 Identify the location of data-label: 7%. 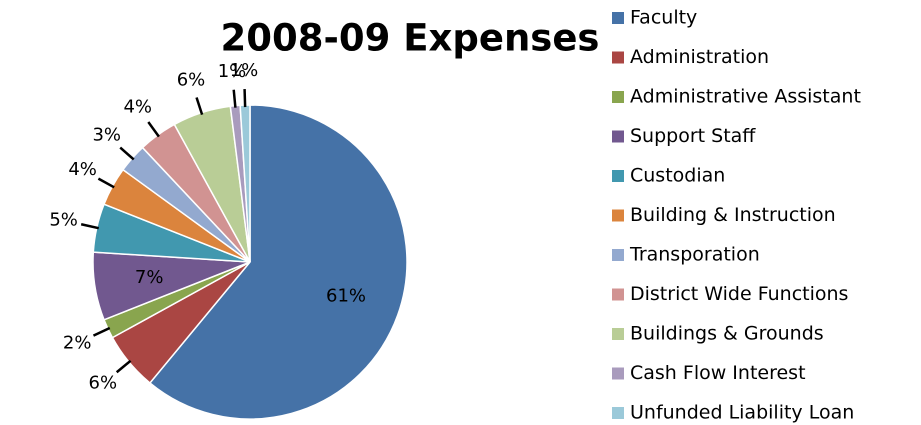
(149, 277).